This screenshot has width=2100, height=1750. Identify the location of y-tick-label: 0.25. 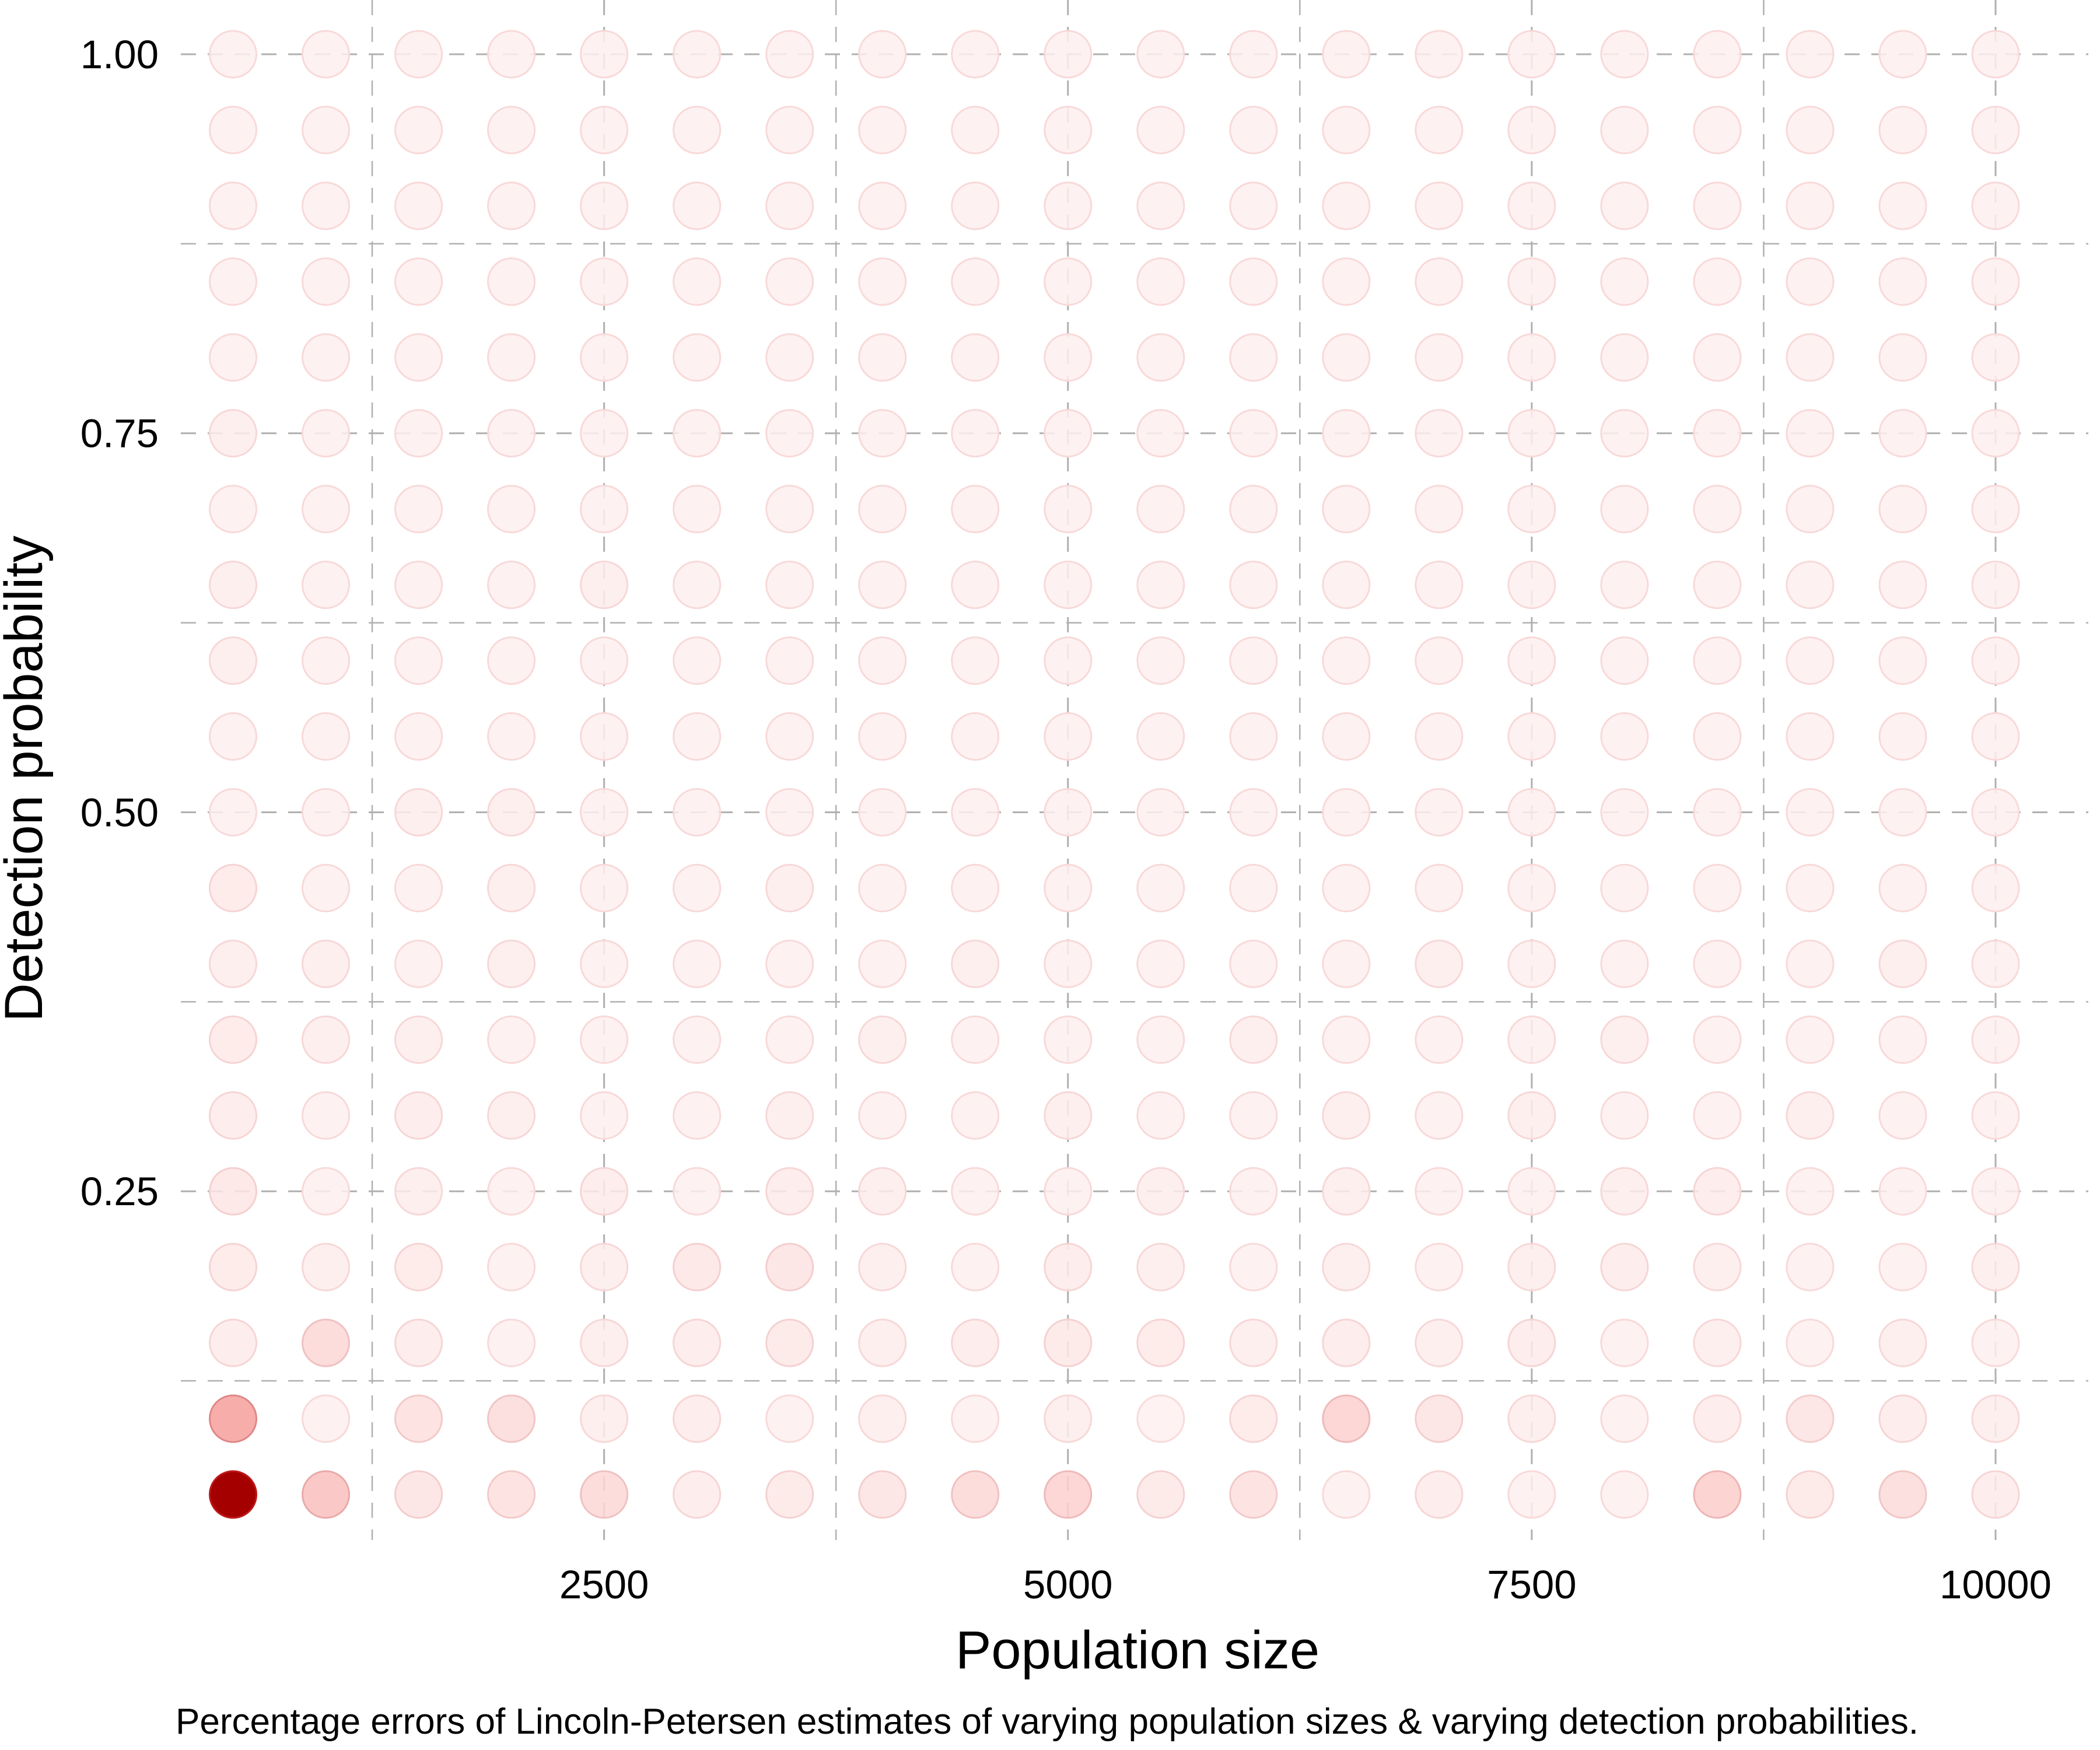
(119, 1191).